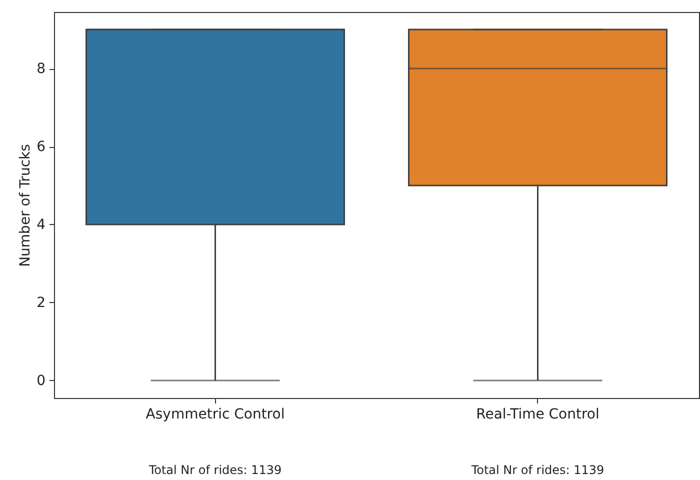 The height and width of the screenshot is (480, 700). What do you see at coordinates (41, 147) in the screenshot?
I see `y-tick-label: 6` at bounding box center [41, 147].